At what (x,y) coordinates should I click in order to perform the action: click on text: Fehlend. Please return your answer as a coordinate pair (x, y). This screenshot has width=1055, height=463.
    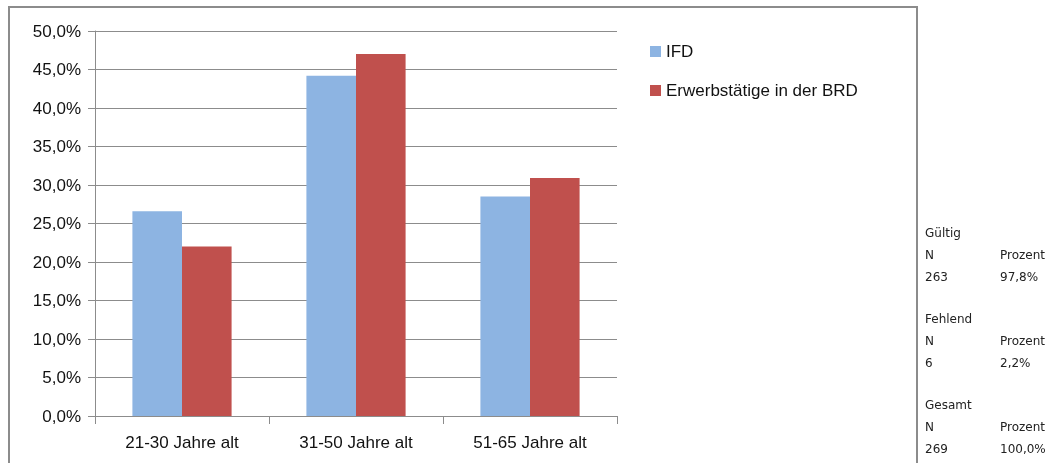
    Looking at the image, I should click on (949, 319).